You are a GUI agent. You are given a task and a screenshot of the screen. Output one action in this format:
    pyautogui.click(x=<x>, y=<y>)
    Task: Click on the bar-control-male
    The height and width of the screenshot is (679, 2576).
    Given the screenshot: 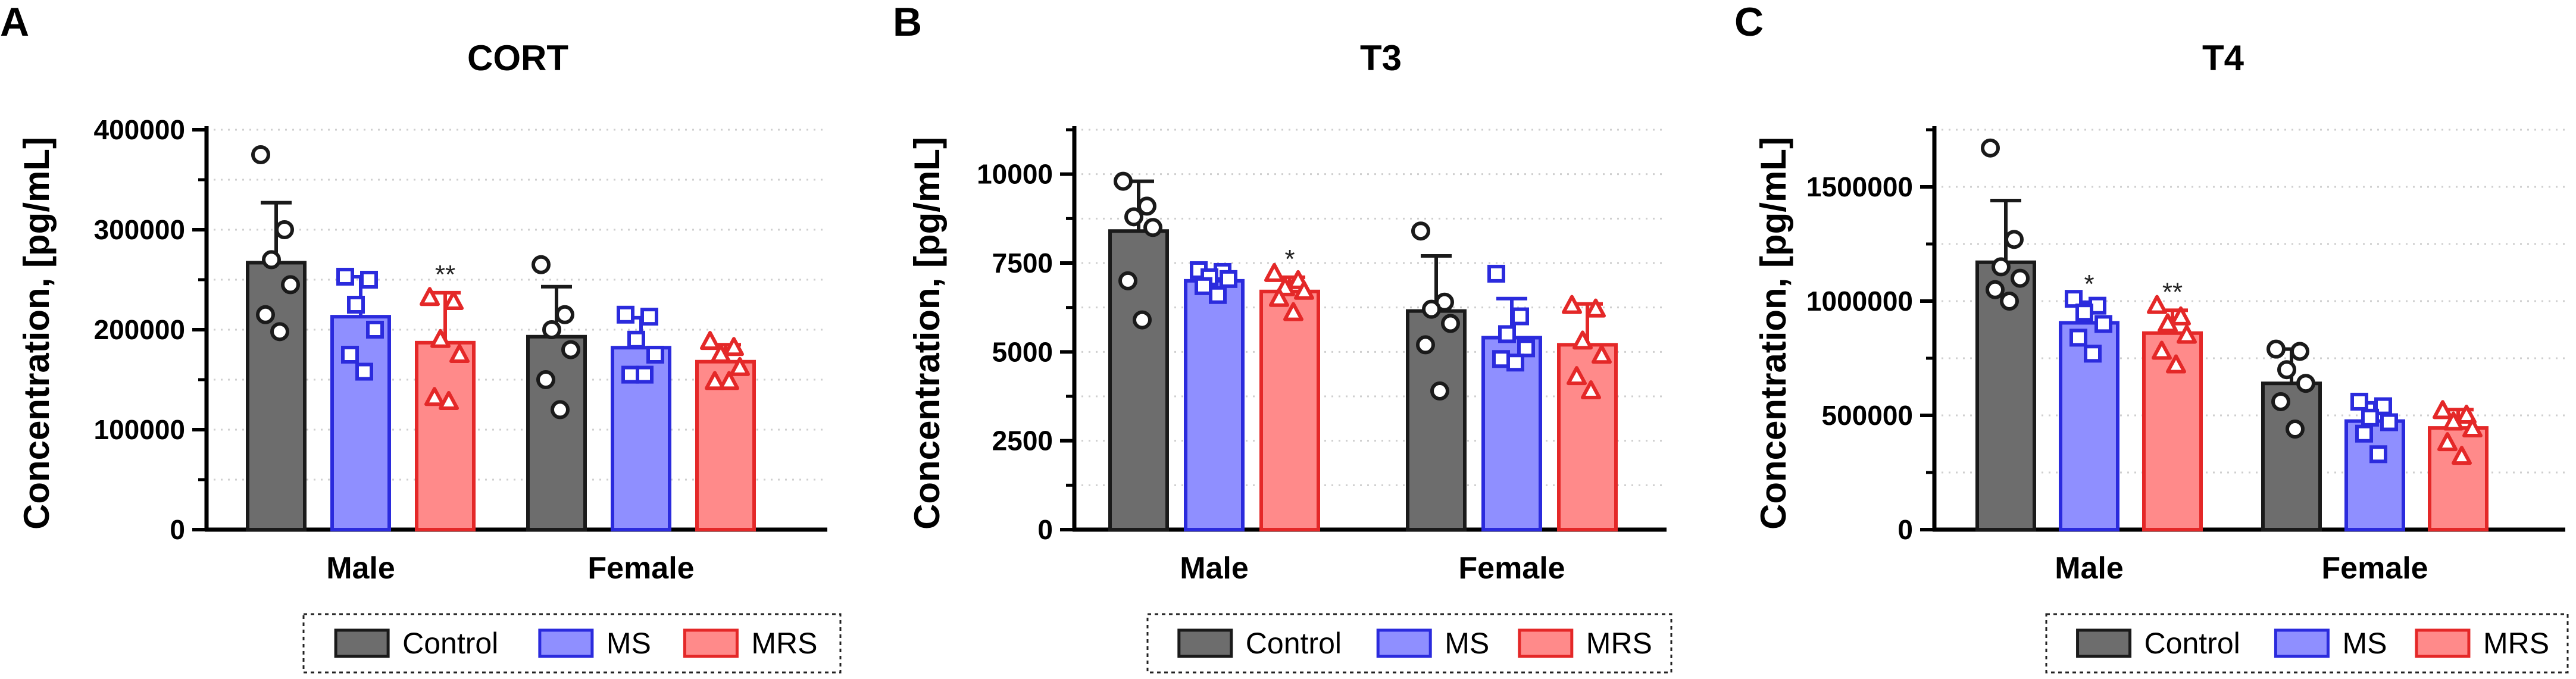 What is the action you would take?
    pyautogui.click(x=276, y=396)
    